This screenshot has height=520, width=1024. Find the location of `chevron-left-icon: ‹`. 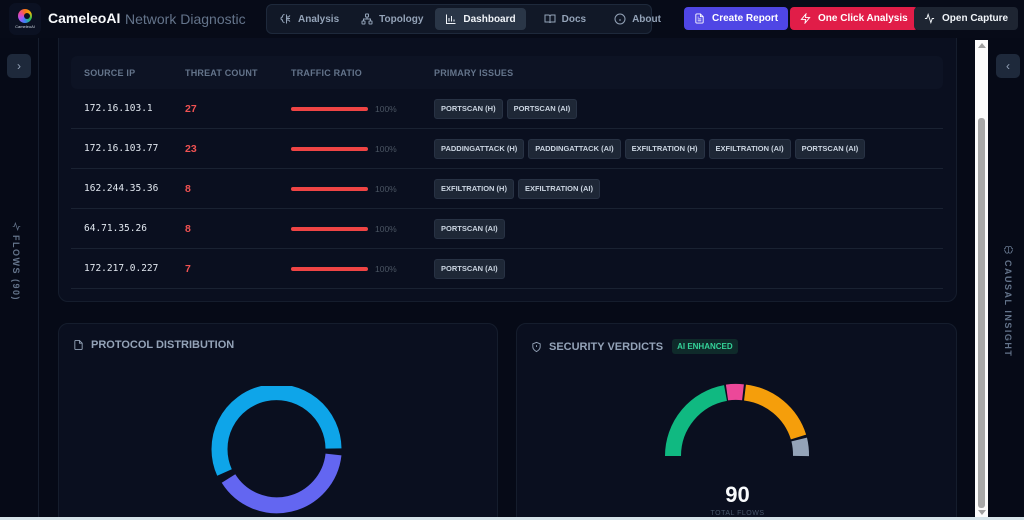

chevron-left-icon: ‹ is located at coordinates (1008, 66).